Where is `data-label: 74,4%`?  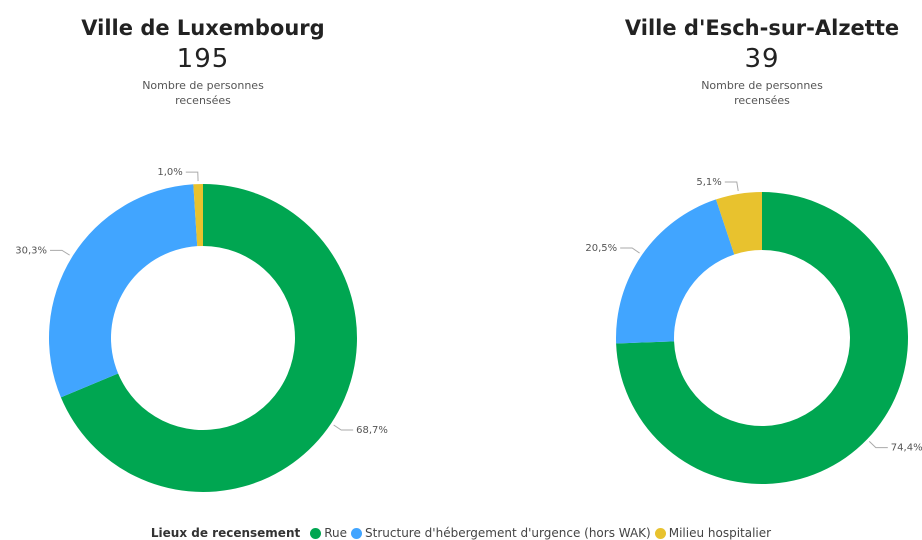
data-label: 74,4% is located at coordinates (906, 448).